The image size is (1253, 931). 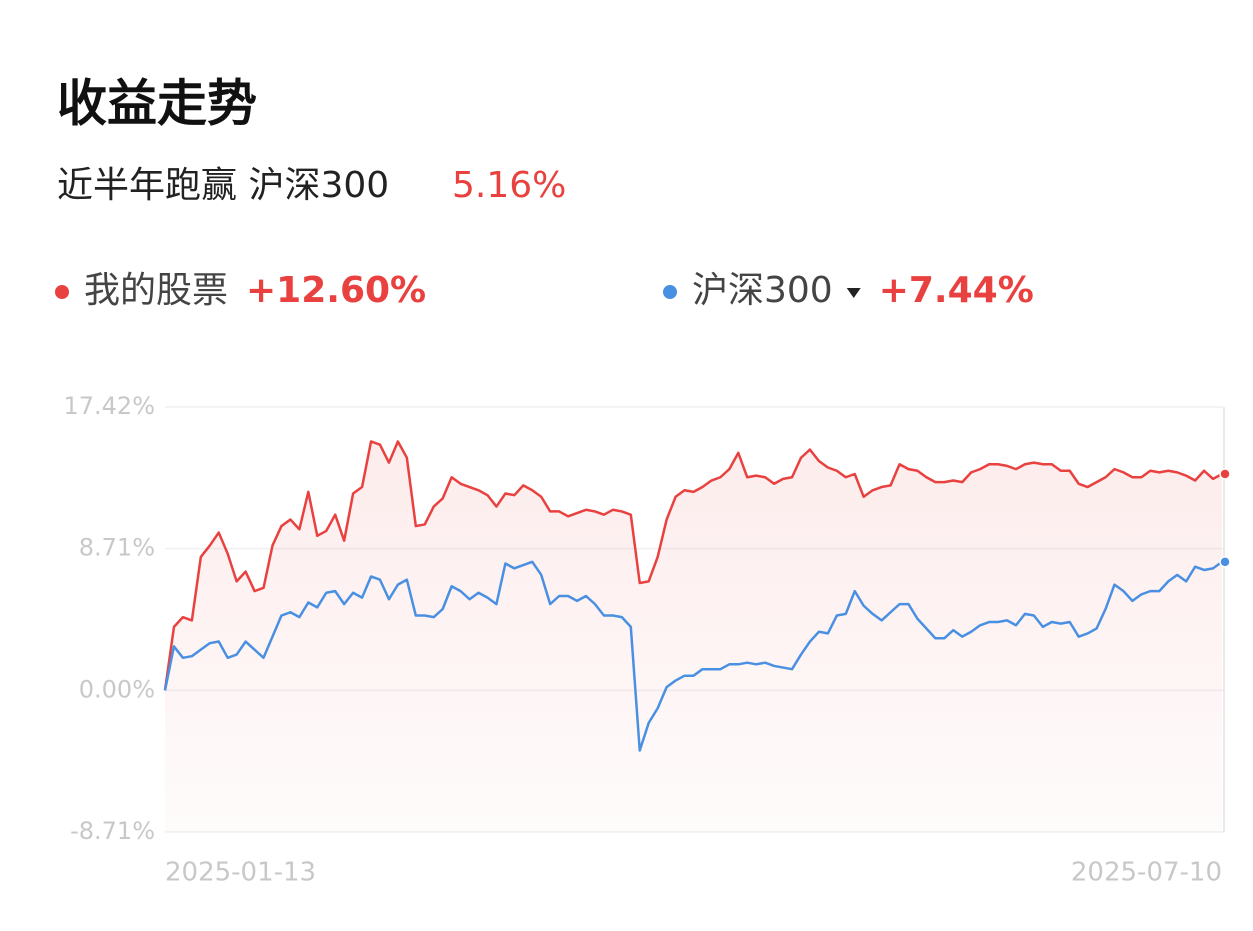 I want to click on legend-value: +12.60%, so click(x=336, y=290).